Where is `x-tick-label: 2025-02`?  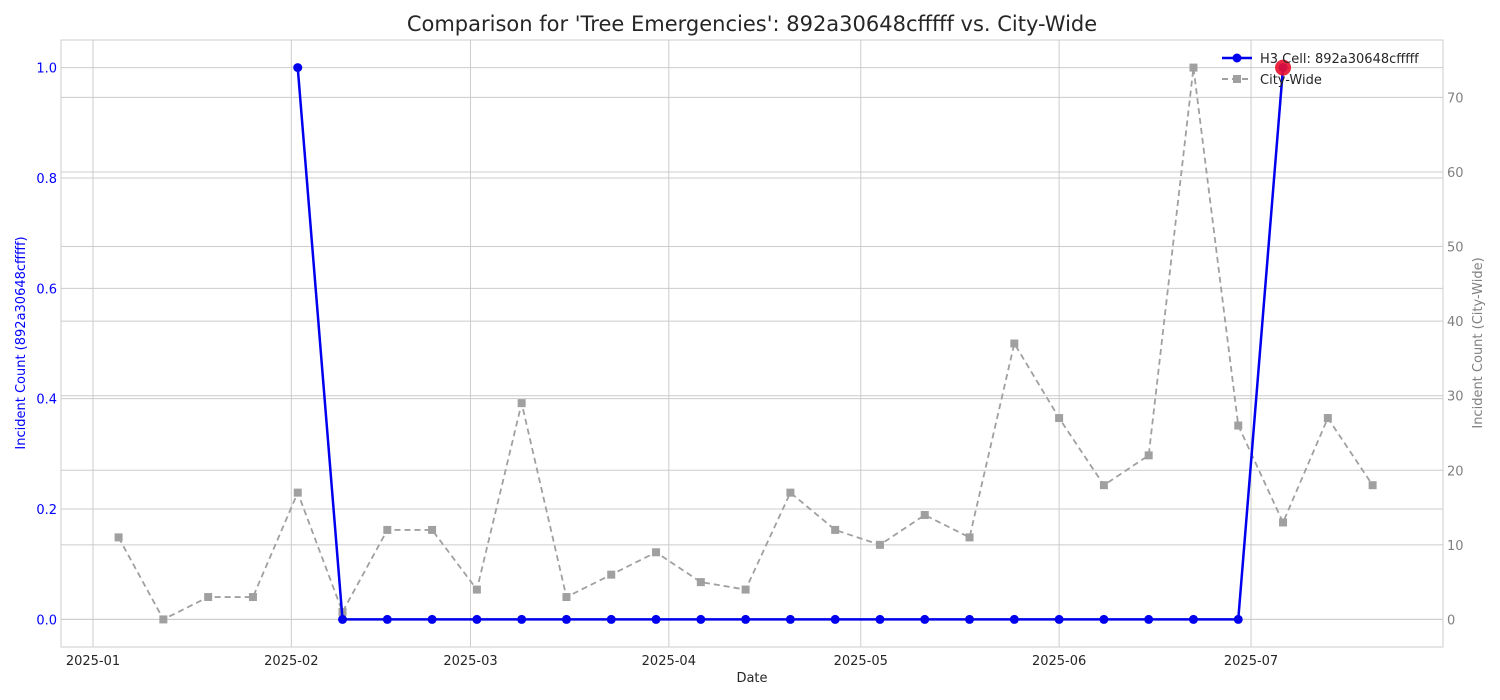
x-tick-label: 2025-02 is located at coordinates (291, 661).